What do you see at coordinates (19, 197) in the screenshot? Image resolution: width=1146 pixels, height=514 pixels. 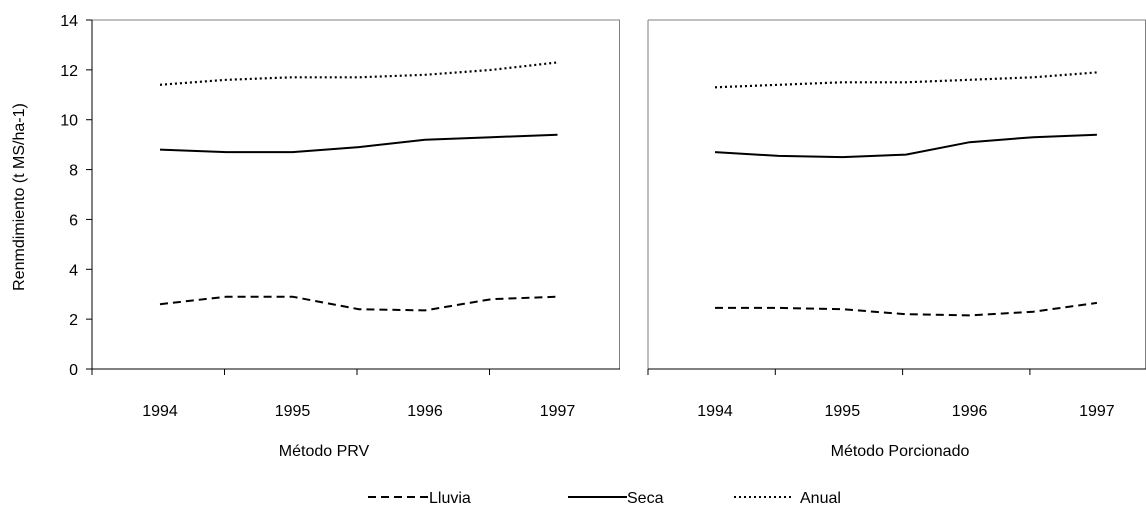 I see `y-axis-label: Renmdimiento (t MS/ha-1)` at bounding box center [19, 197].